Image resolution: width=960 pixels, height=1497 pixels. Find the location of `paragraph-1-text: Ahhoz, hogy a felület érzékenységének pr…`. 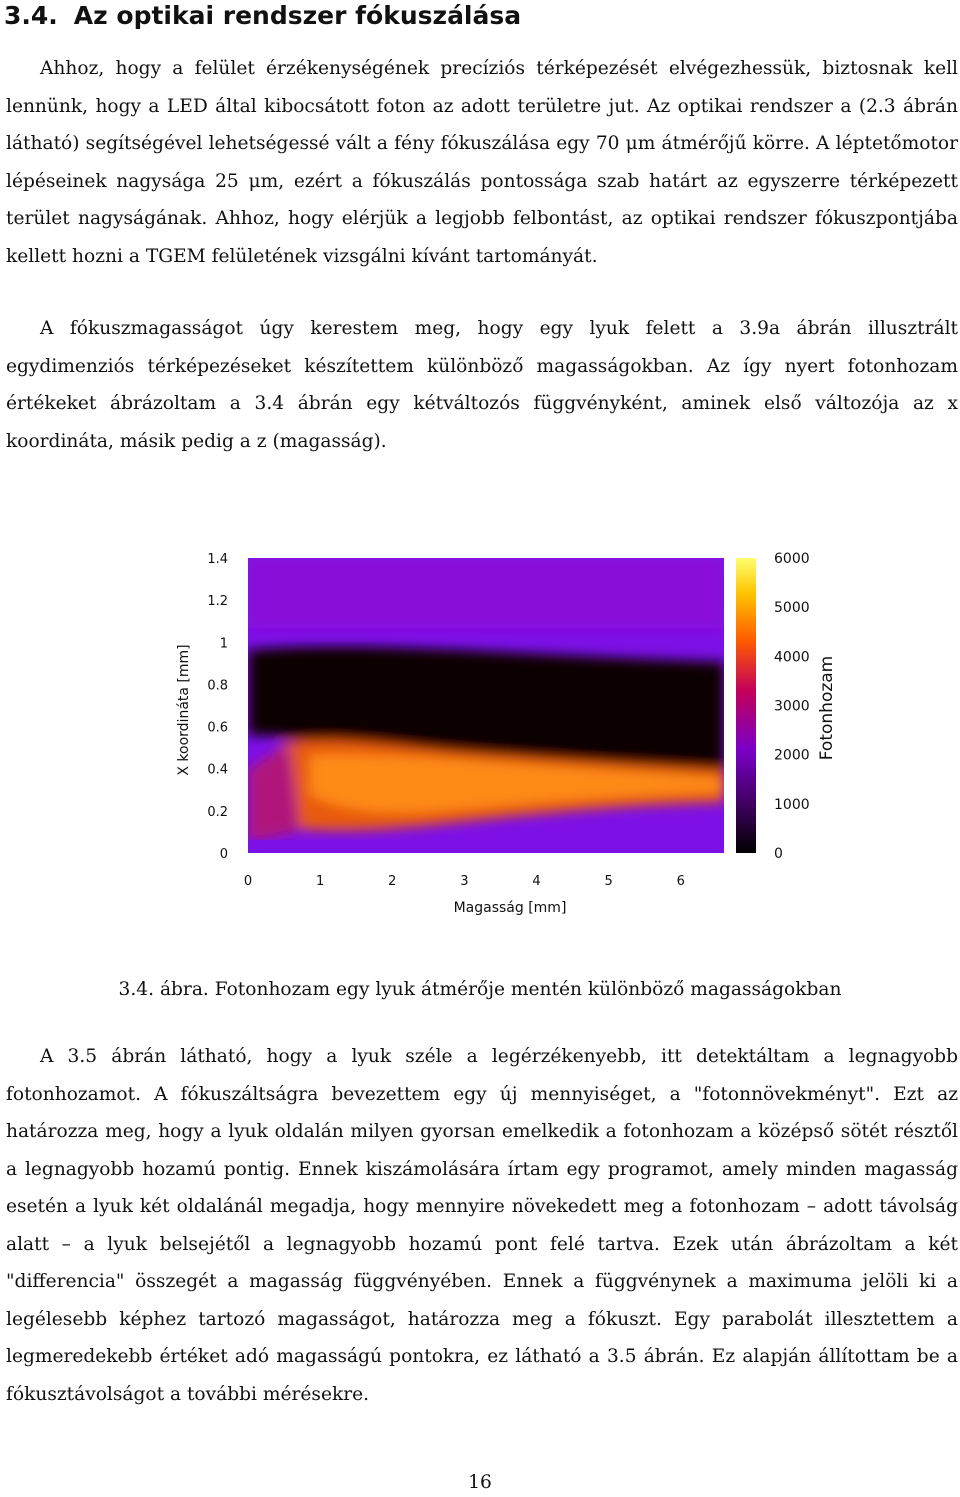

paragraph-1-text: Ahhoz, hogy a felület érzékenységének pr… is located at coordinates (482, 162).